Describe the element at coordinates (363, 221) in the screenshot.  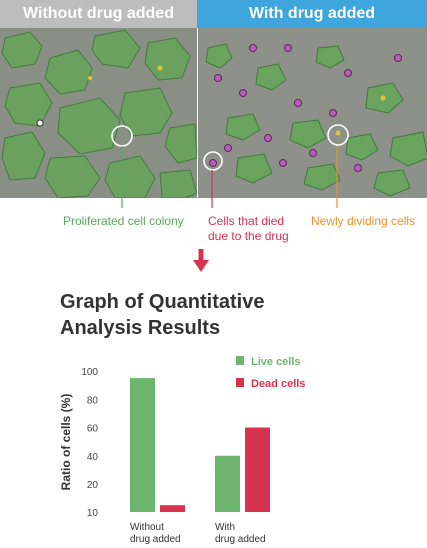
I see `callout-dividing: Newly dividing cells` at that location.